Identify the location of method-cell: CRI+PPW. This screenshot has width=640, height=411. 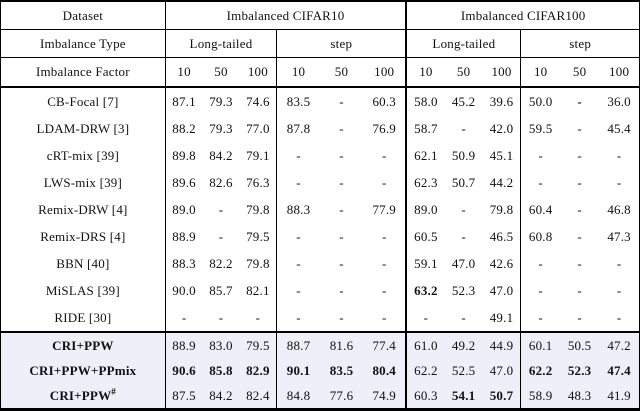
(83, 344).